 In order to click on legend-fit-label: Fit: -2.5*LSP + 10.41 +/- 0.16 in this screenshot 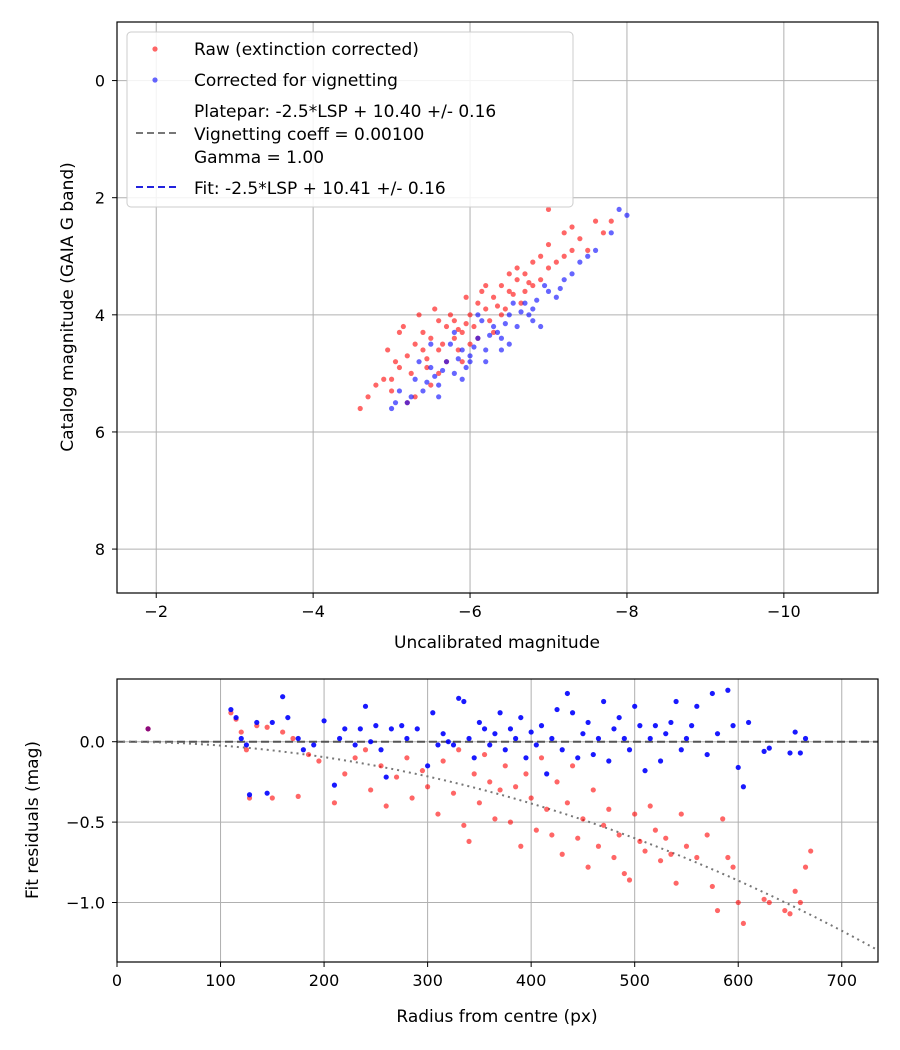, I will do `click(320, 189)`.